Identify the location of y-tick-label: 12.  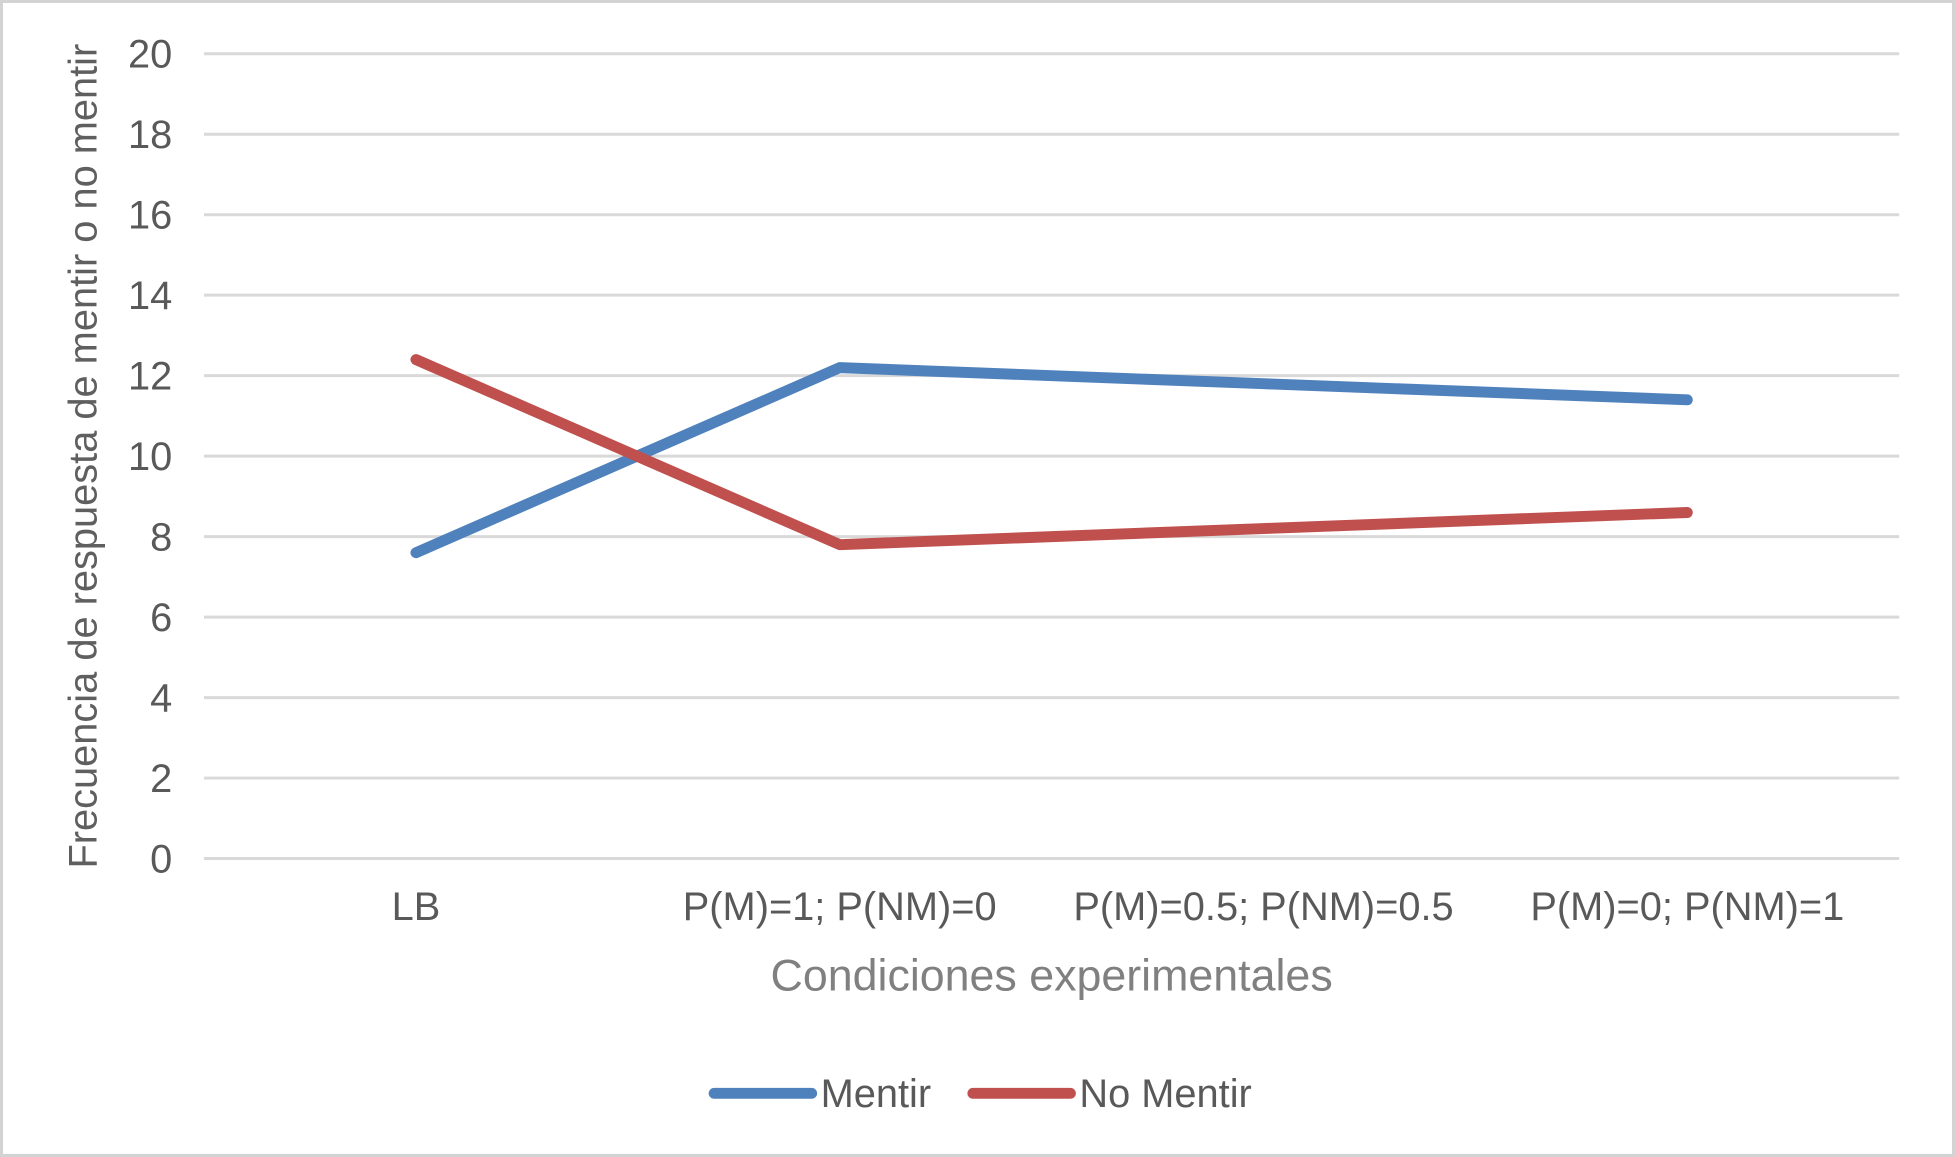
(150, 377).